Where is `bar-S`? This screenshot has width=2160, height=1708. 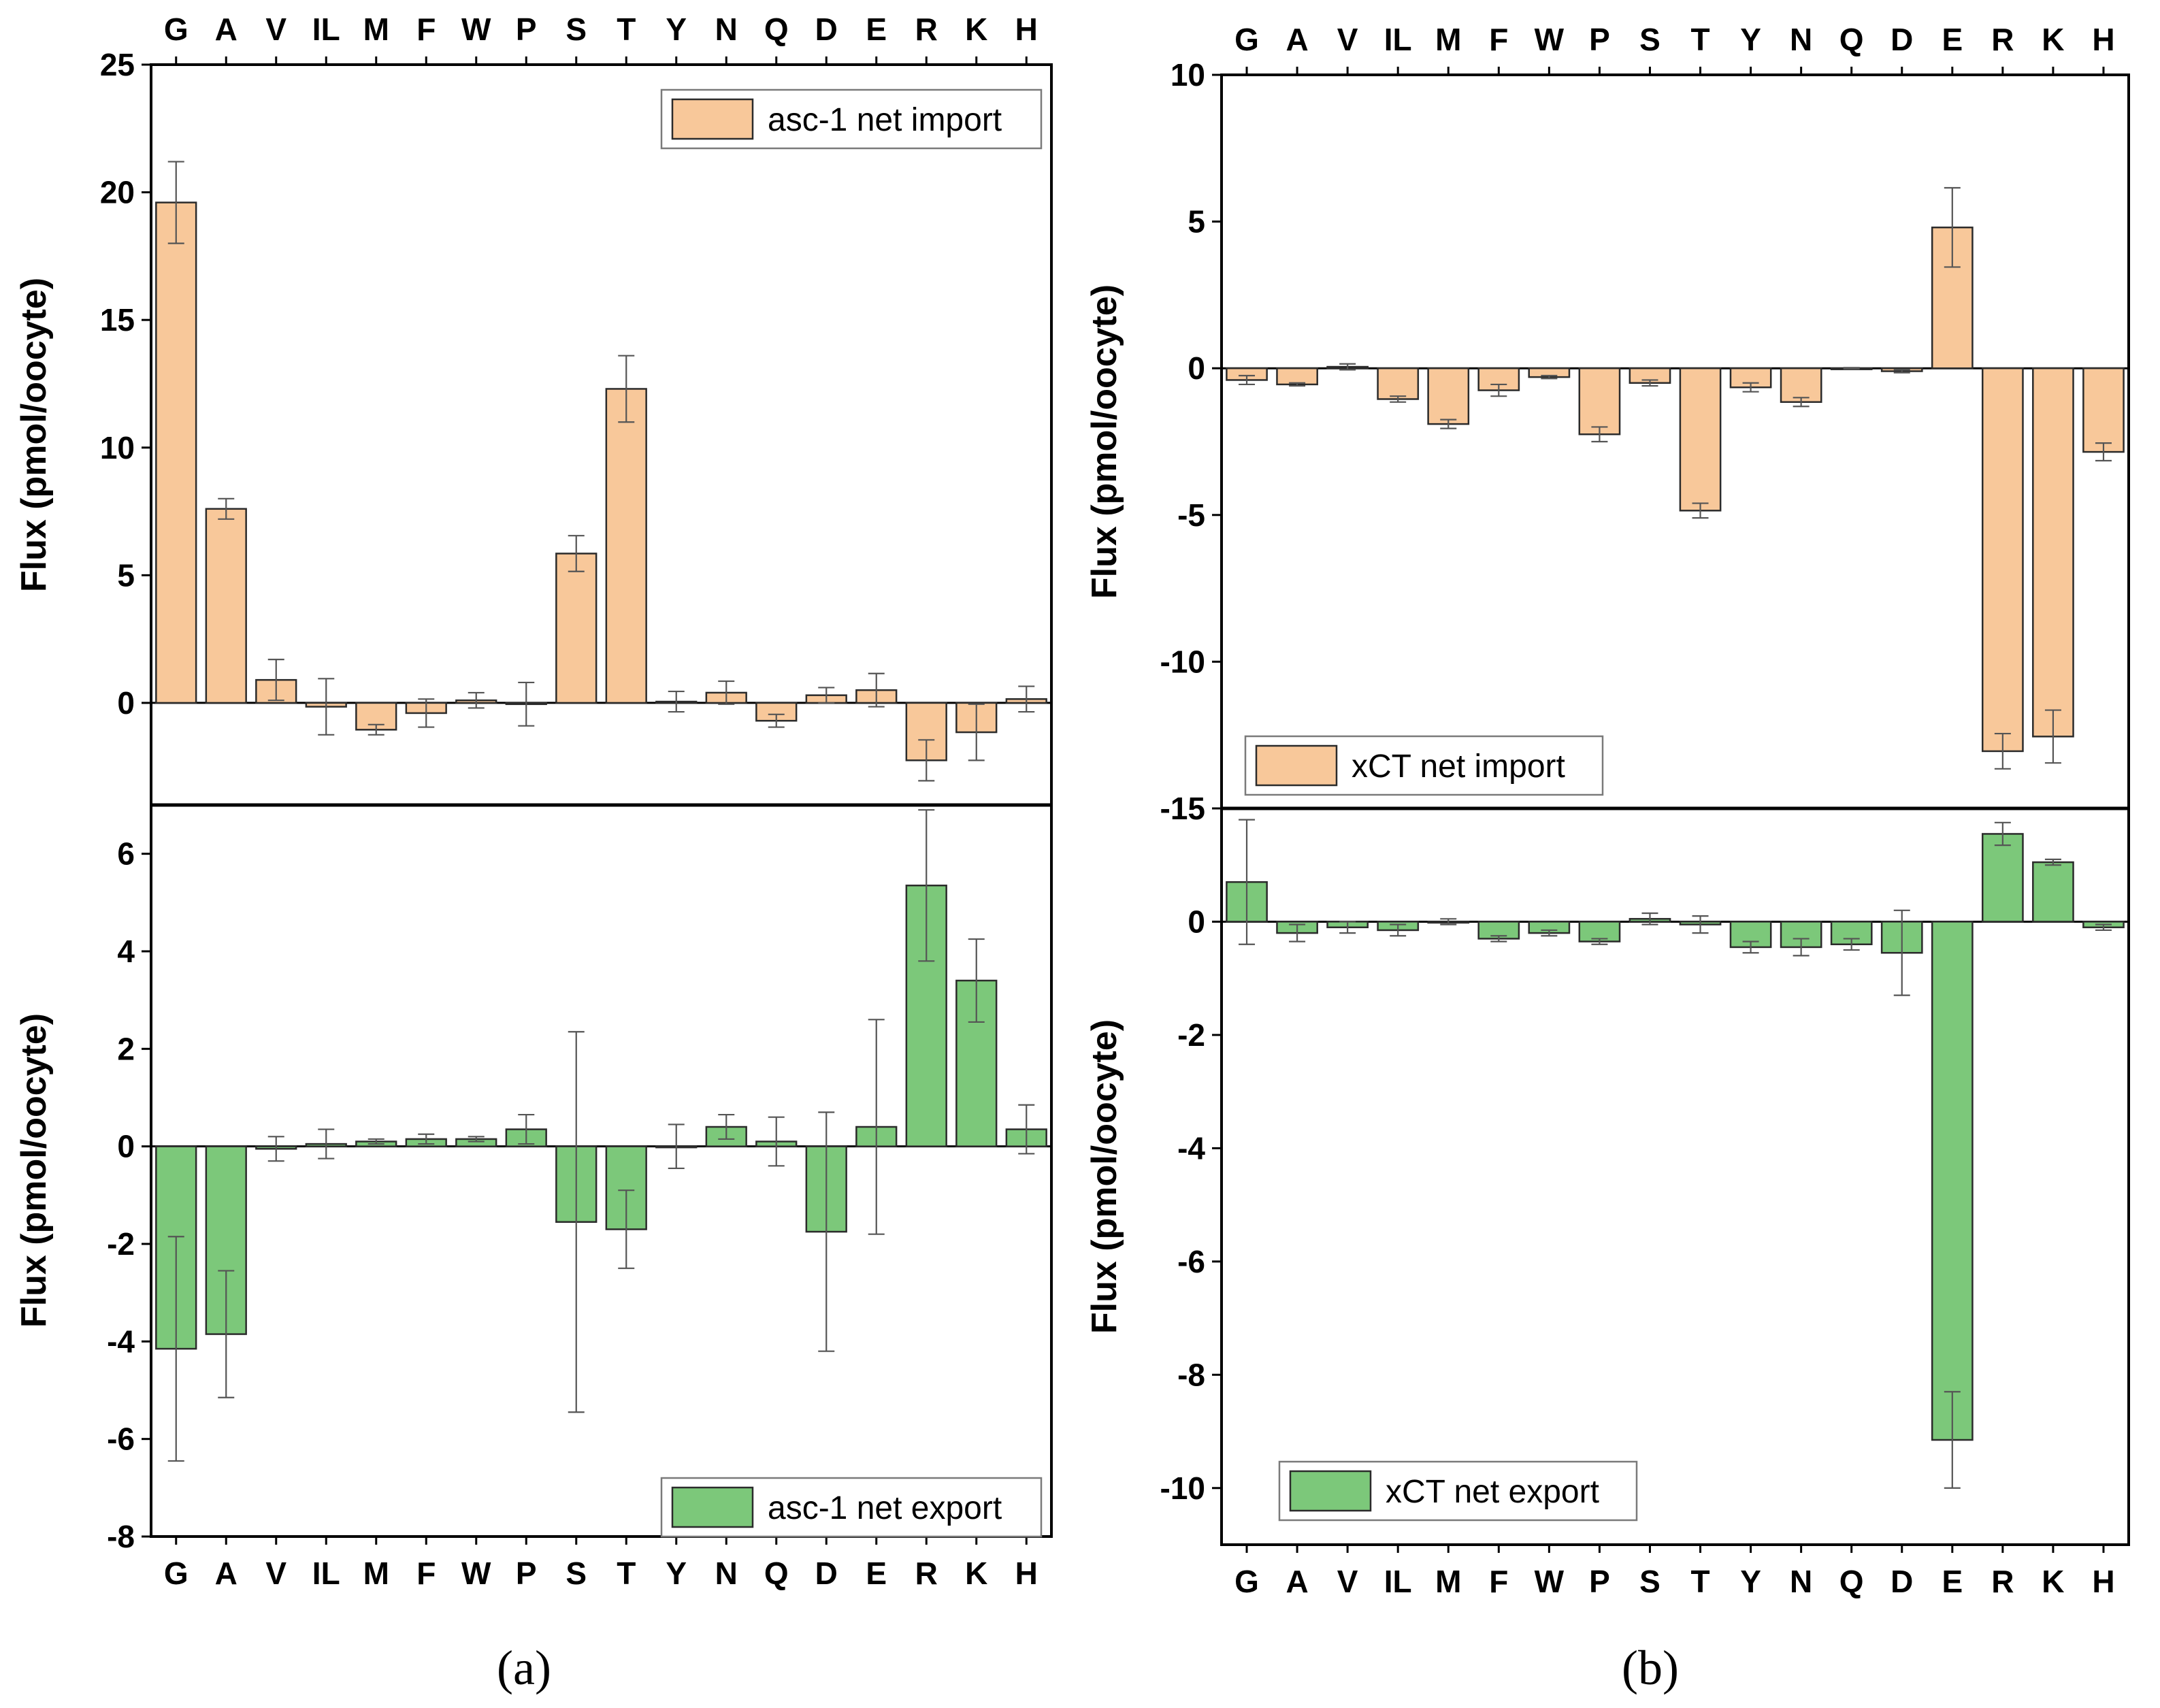
bar-S is located at coordinates (576, 628).